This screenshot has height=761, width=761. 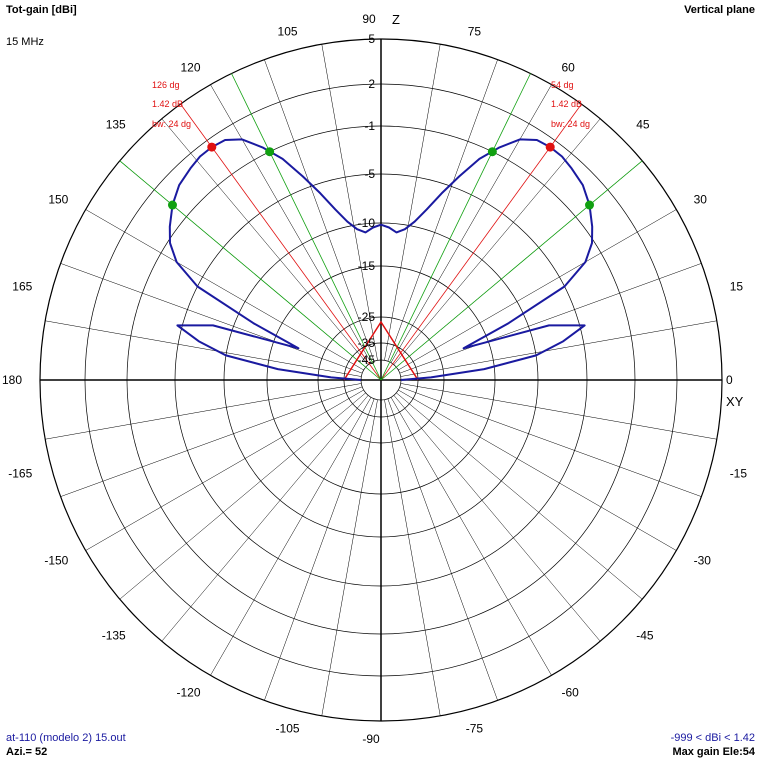 I want to click on angle-tick-label: 180, so click(x=12, y=380).